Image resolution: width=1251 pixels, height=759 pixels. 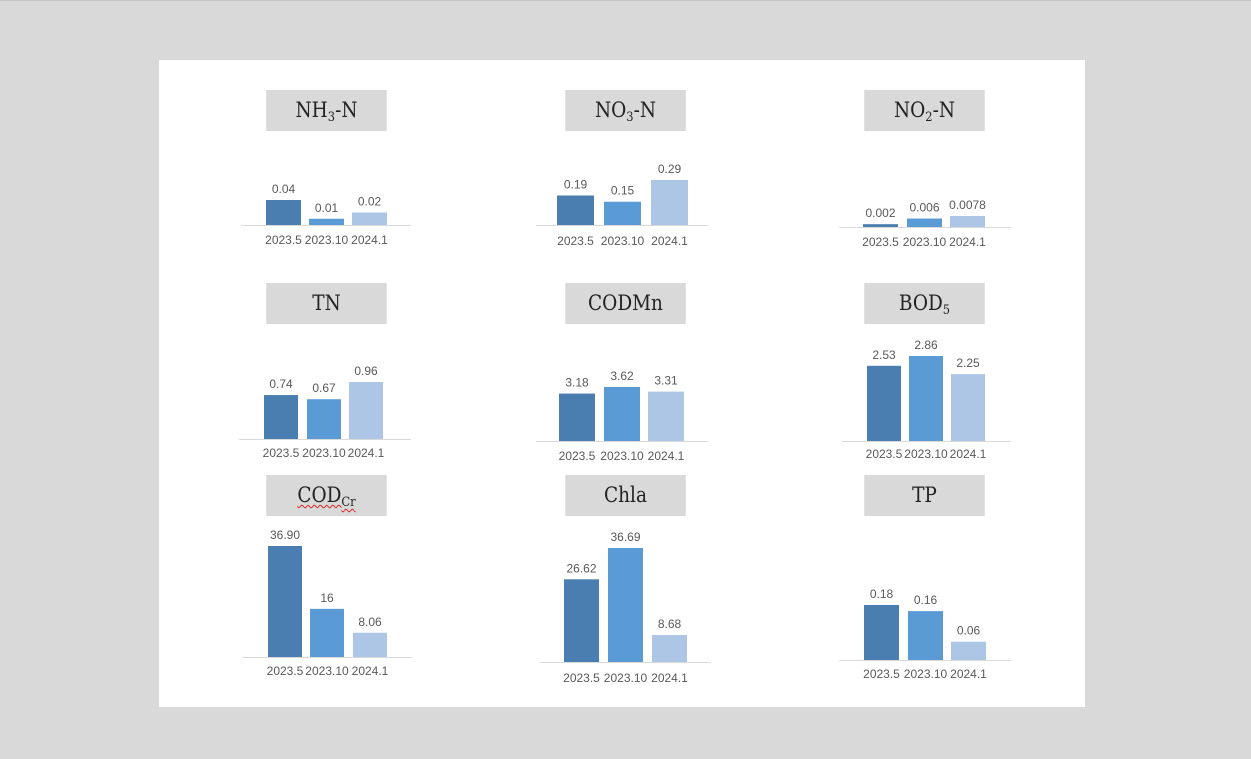 What do you see at coordinates (319, 495) in the screenshot?
I see `chart-title-main: COD` at bounding box center [319, 495].